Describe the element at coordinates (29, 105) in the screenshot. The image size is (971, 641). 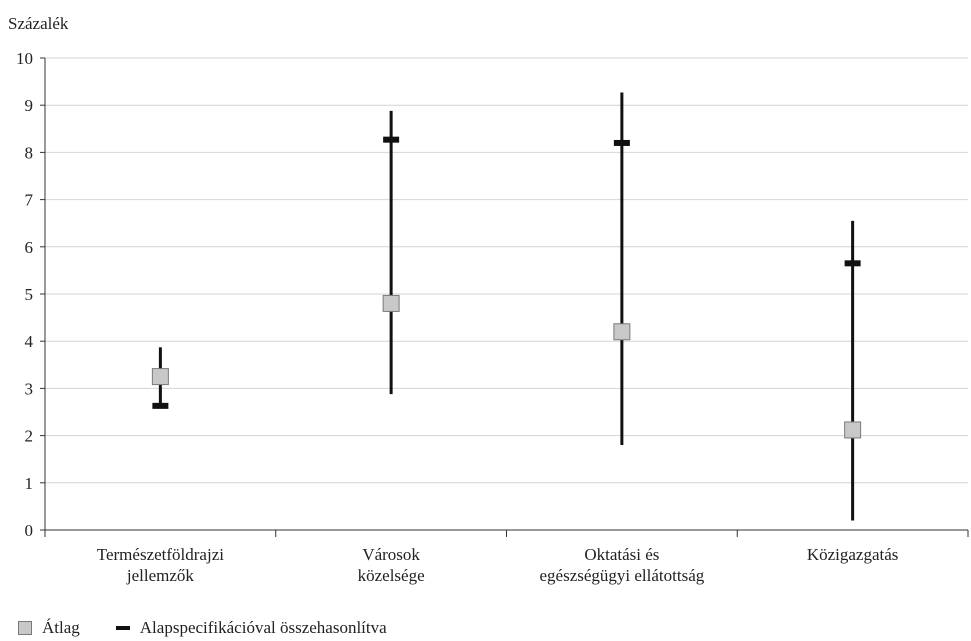
I see `y-tick-label: 9` at that location.